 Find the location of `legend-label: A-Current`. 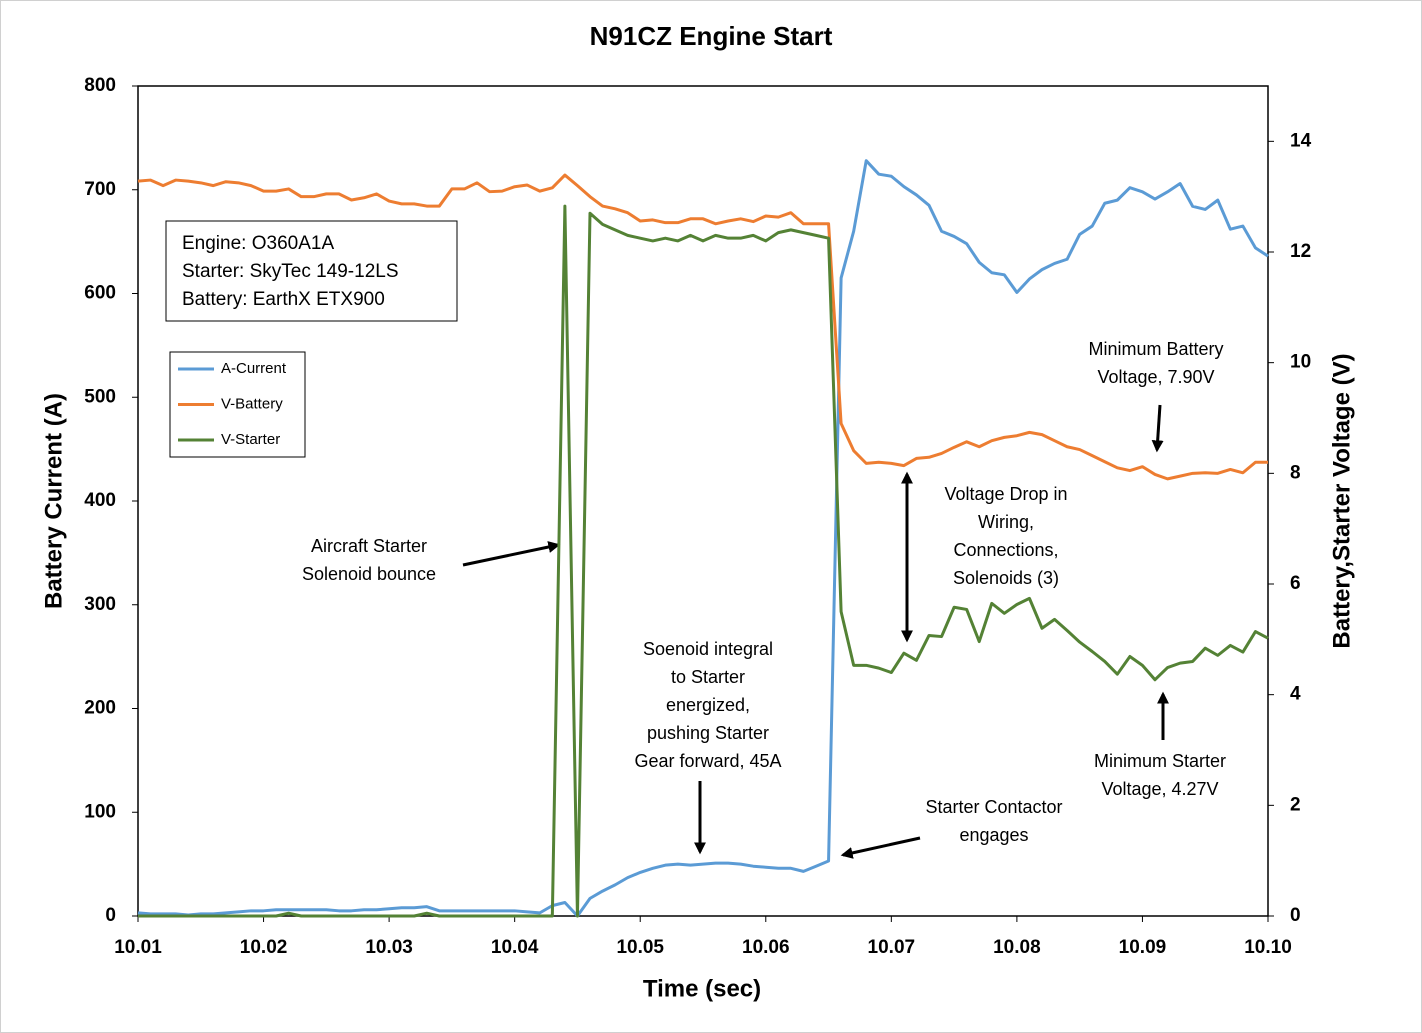

legend-label: A-Current is located at coordinates (254, 368).